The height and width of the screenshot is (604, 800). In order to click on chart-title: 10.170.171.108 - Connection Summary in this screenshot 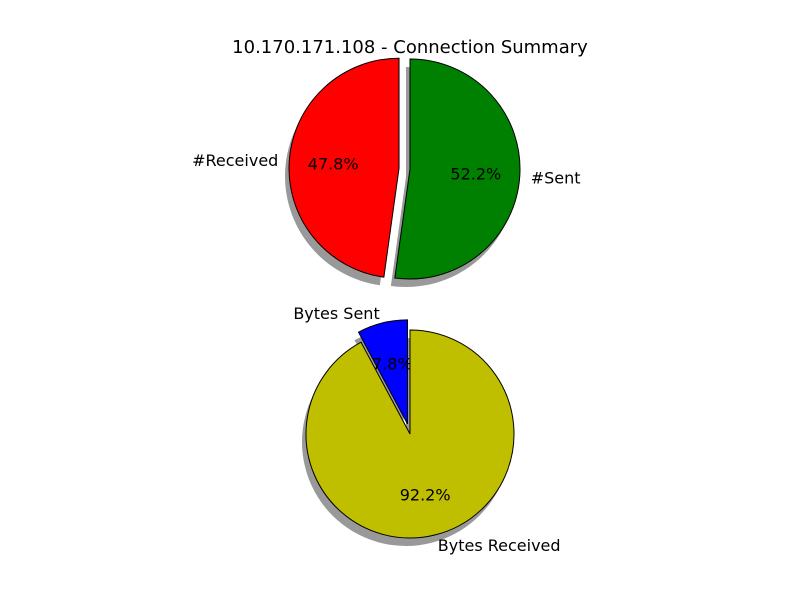, I will do `click(410, 47)`.